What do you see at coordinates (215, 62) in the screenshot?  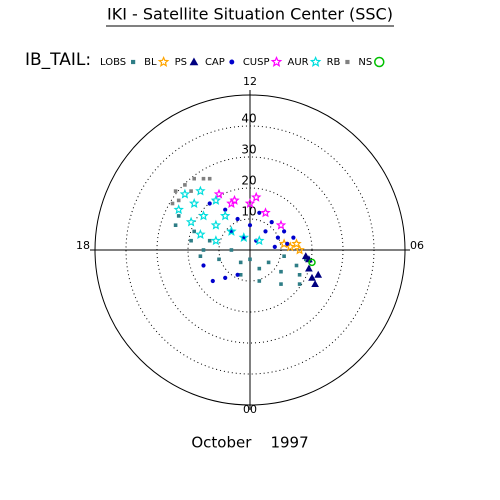 I see `legend-label: CAP` at bounding box center [215, 62].